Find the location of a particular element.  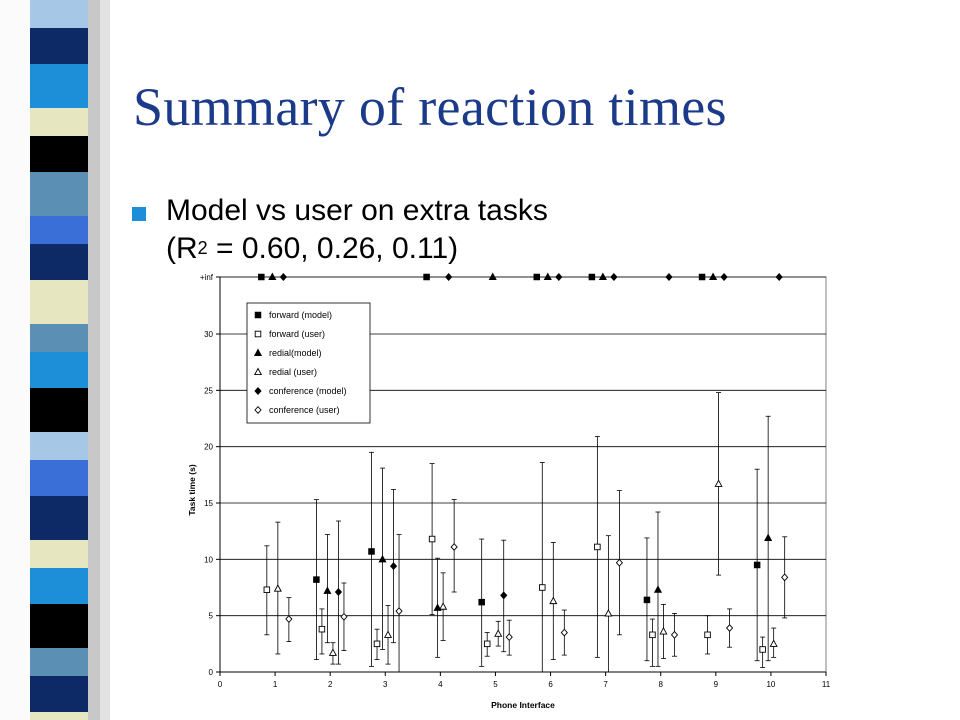

legend-box is located at coordinates (308, 363).